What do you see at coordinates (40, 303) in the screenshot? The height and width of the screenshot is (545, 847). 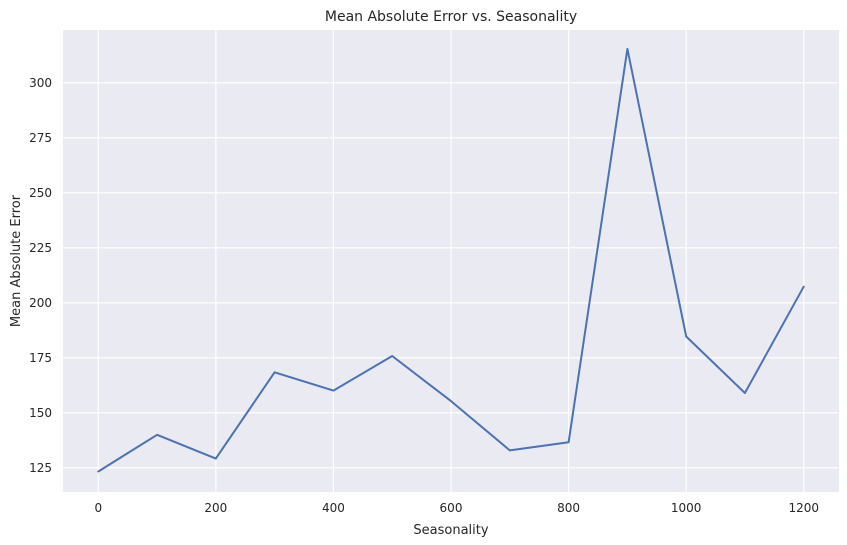 I see `y-tick-label: 200` at bounding box center [40, 303].